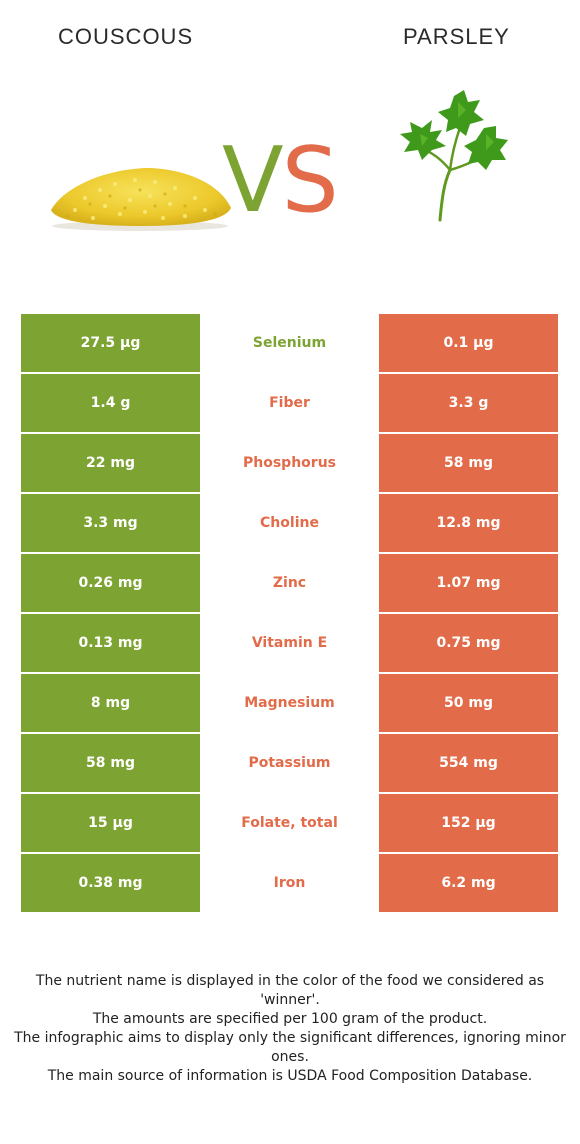  Describe the element at coordinates (468, 523) in the screenshot. I see `right-value: 12.8 mg` at that location.